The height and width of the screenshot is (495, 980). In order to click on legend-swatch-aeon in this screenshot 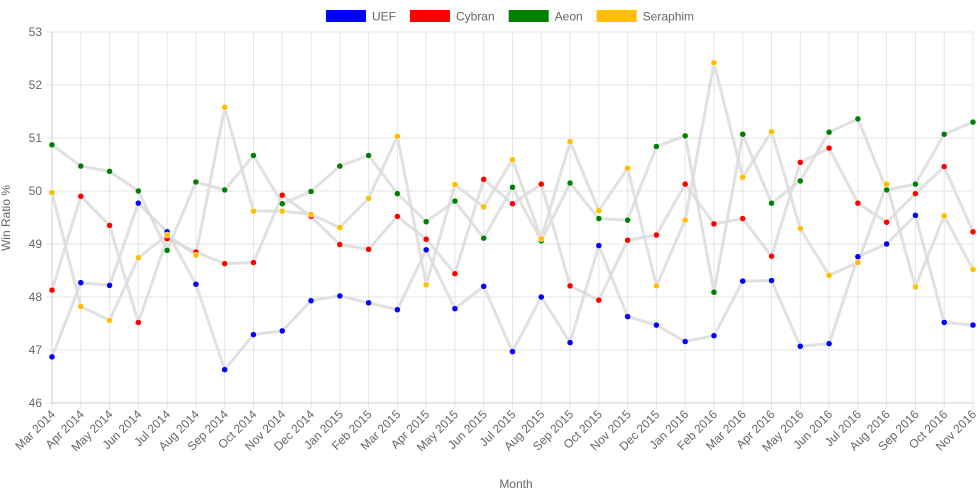, I will do `click(528, 16)`.